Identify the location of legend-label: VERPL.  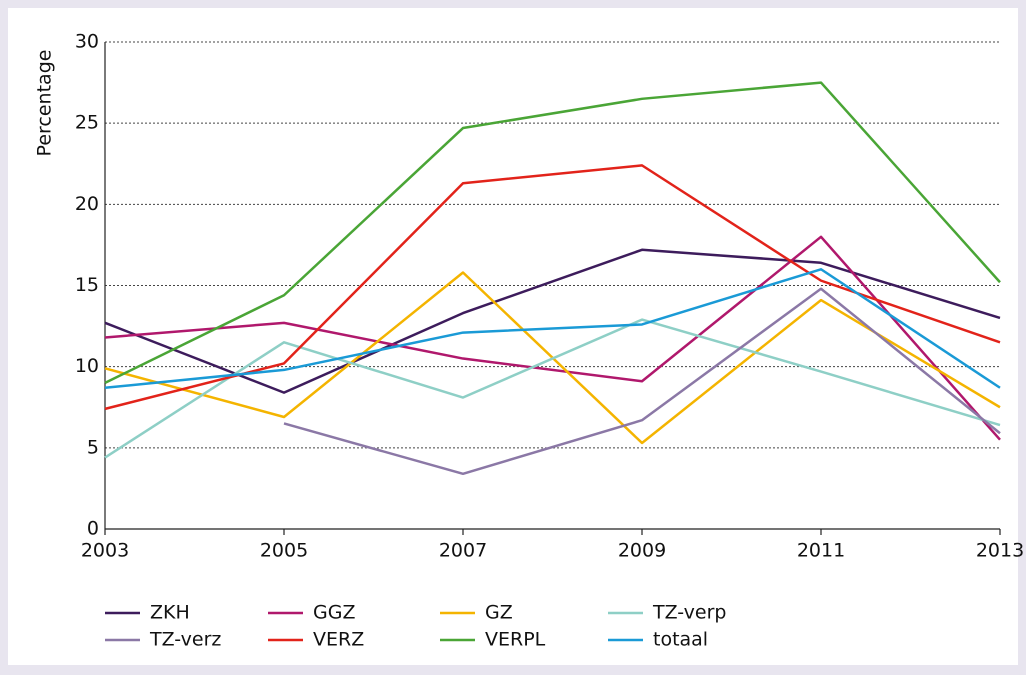
(515, 640).